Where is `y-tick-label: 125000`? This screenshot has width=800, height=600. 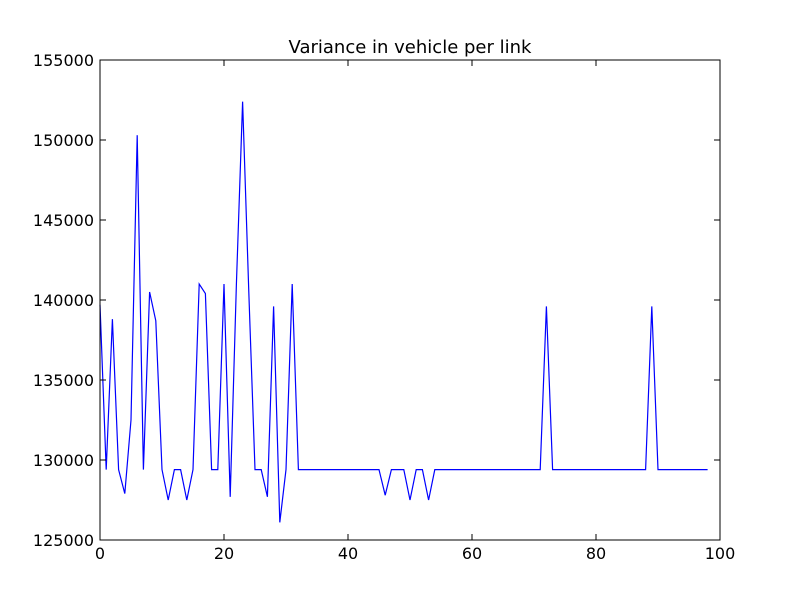
y-tick-label: 125000 is located at coordinates (63, 540).